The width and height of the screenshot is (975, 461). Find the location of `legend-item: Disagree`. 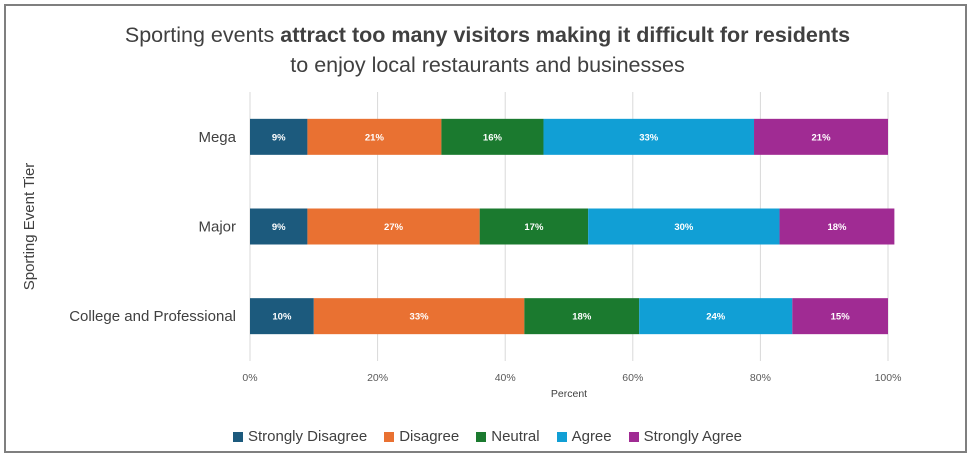

legend-item: Disagree is located at coordinates (421, 436).